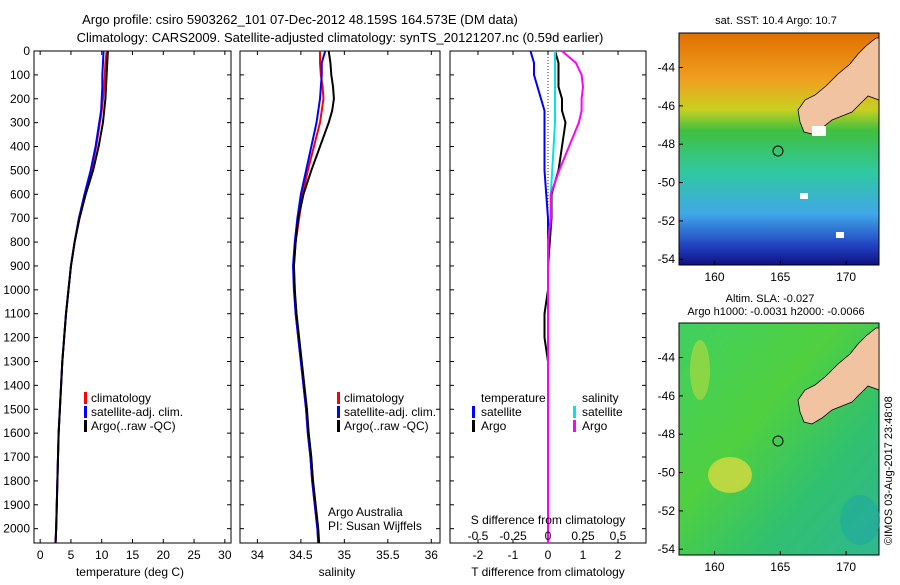  What do you see at coordinates (583, 555) in the screenshot?
I see `x-tick-label: 1` at bounding box center [583, 555].